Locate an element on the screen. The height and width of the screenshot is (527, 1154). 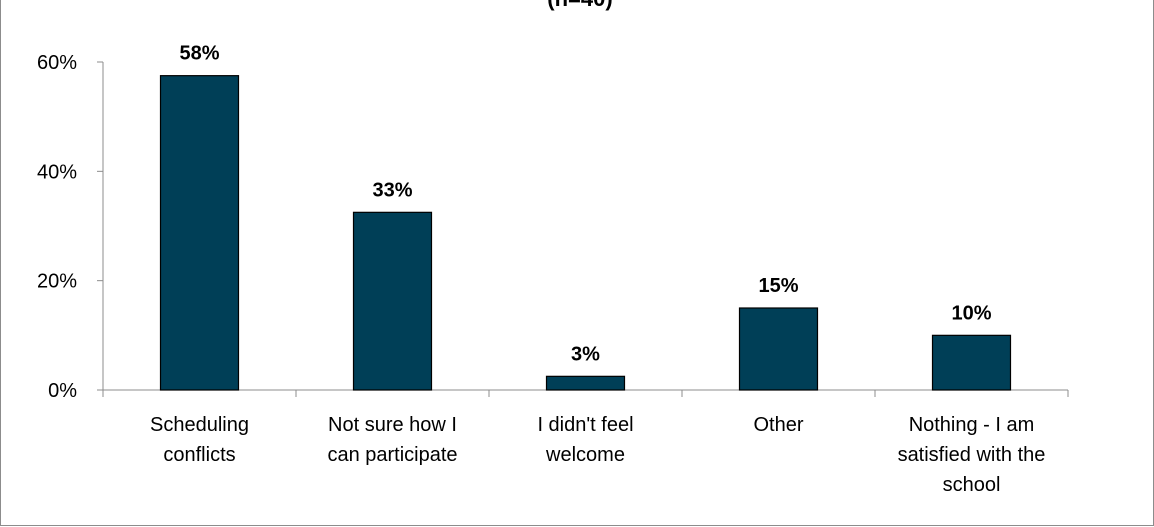
category-label-line: can participate is located at coordinates (392, 455).